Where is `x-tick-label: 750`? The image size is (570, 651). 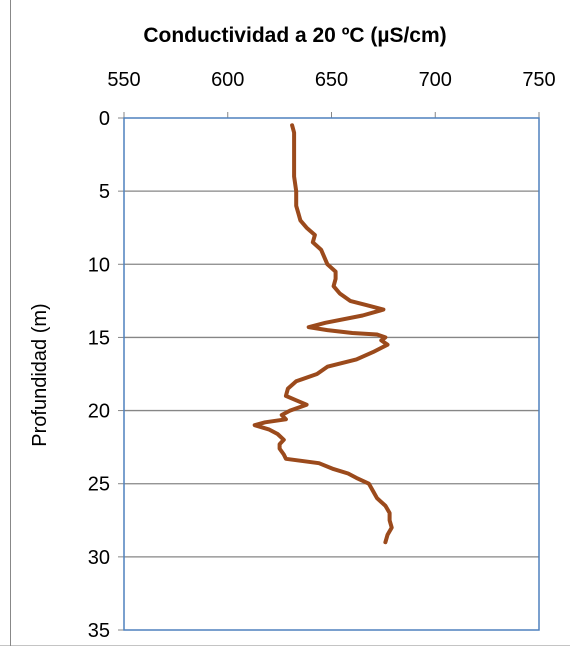 x-tick-label: 750 is located at coordinates (538, 80).